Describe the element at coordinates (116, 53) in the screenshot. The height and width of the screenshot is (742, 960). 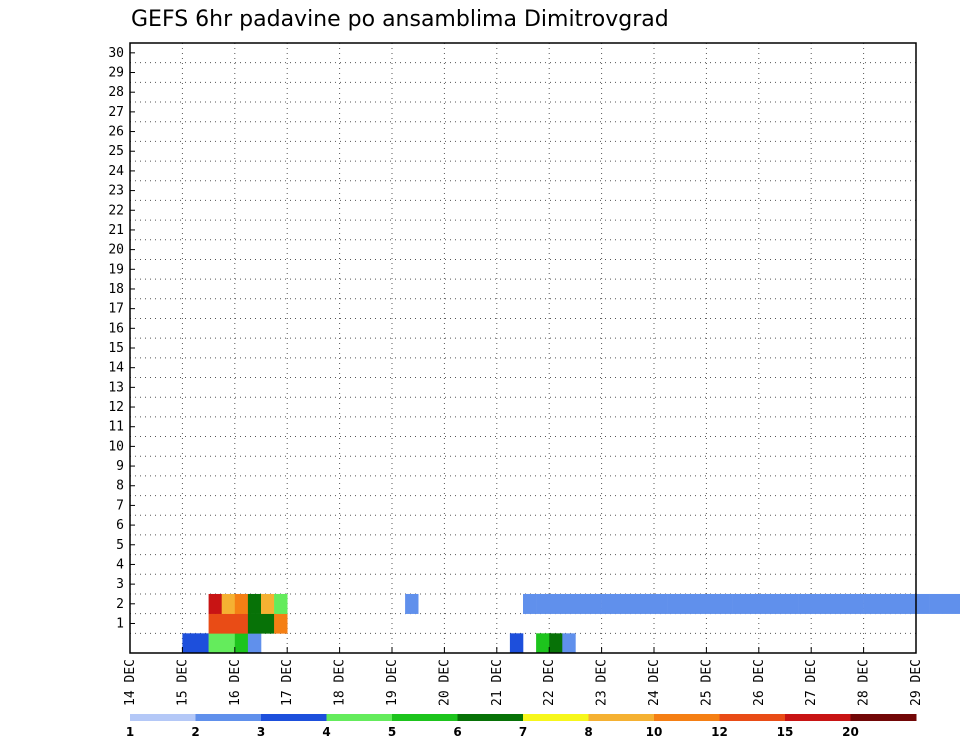
I see `y-tick-label: 30` at that location.